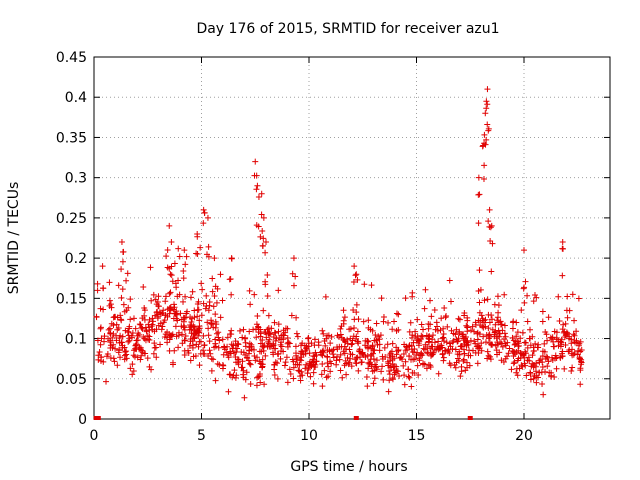  What do you see at coordinates (76, 259) in the screenshot?
I see `y-tick-label: 0.2` at bounding box center [76, 259].